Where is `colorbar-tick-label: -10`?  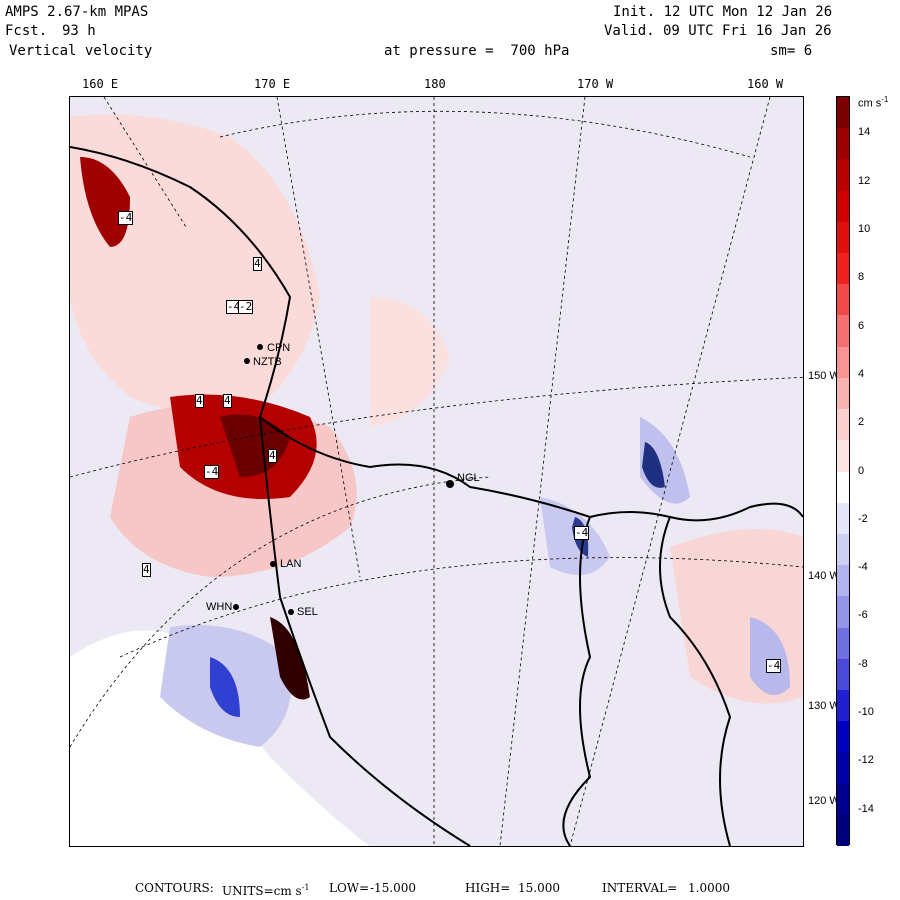 colorbar-tick-label: -10 is located at coordinates (866, 712).